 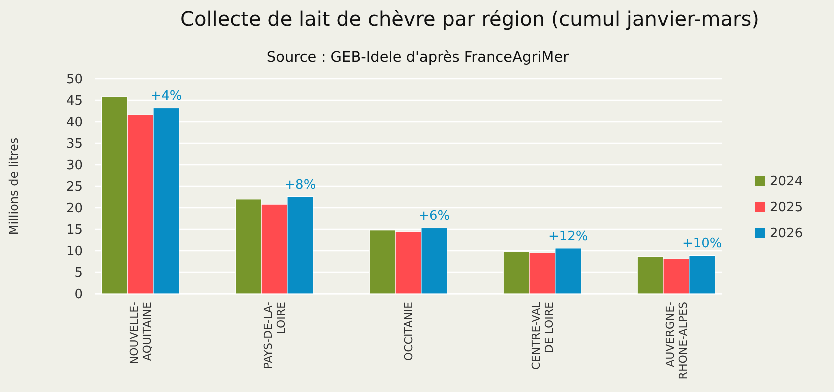 What do you see at coordinates (78, 295) in the screenshot?
I see `y-tick-label: 0` at bounding box center [78, 295].